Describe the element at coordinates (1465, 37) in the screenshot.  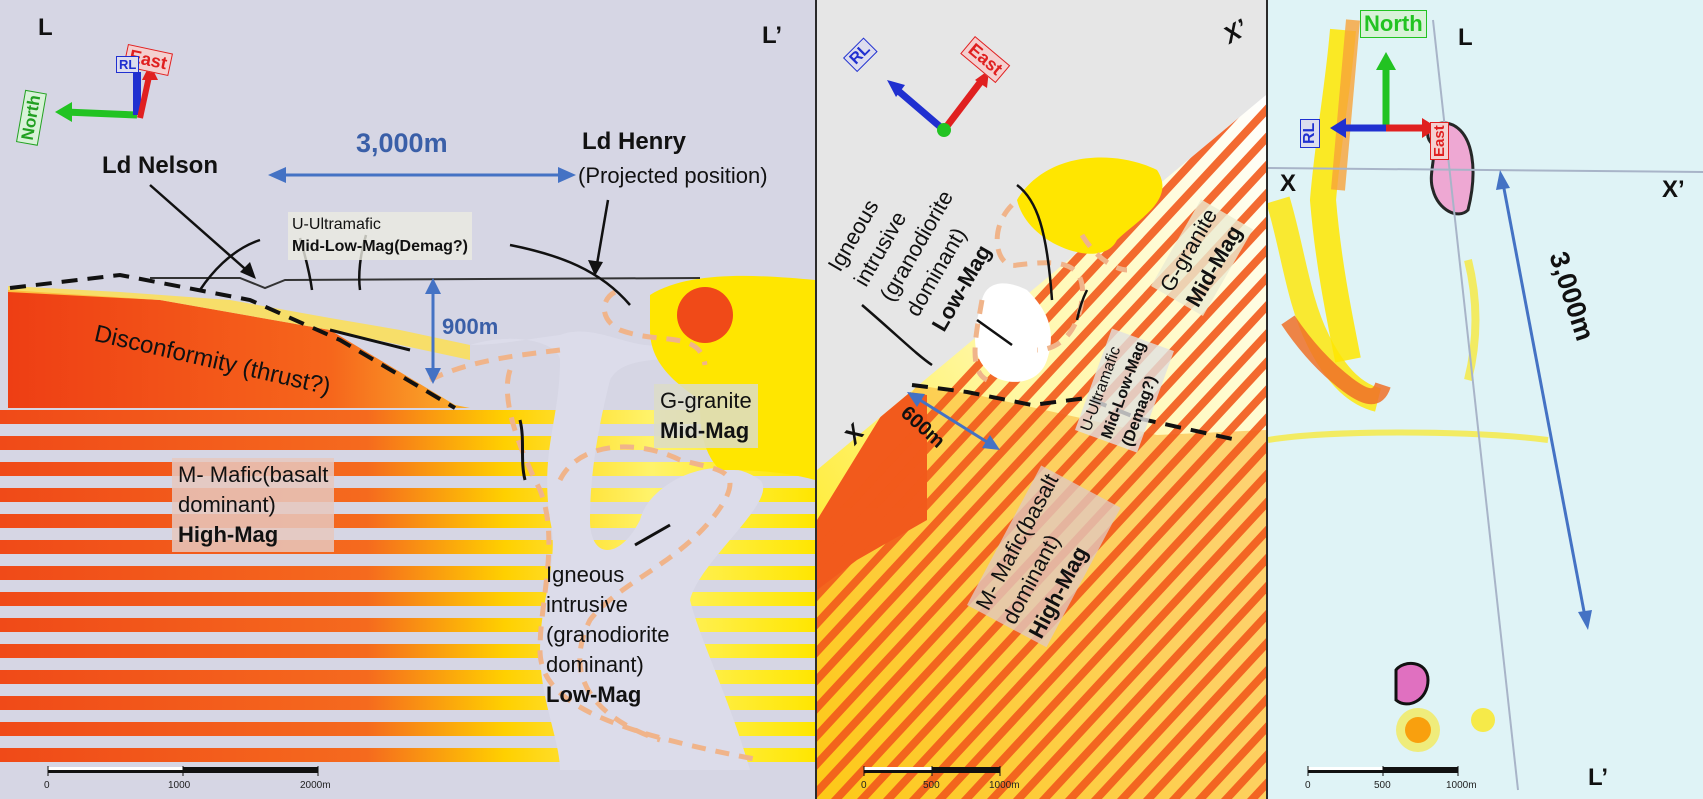
I see `marker-l: L` at that location.